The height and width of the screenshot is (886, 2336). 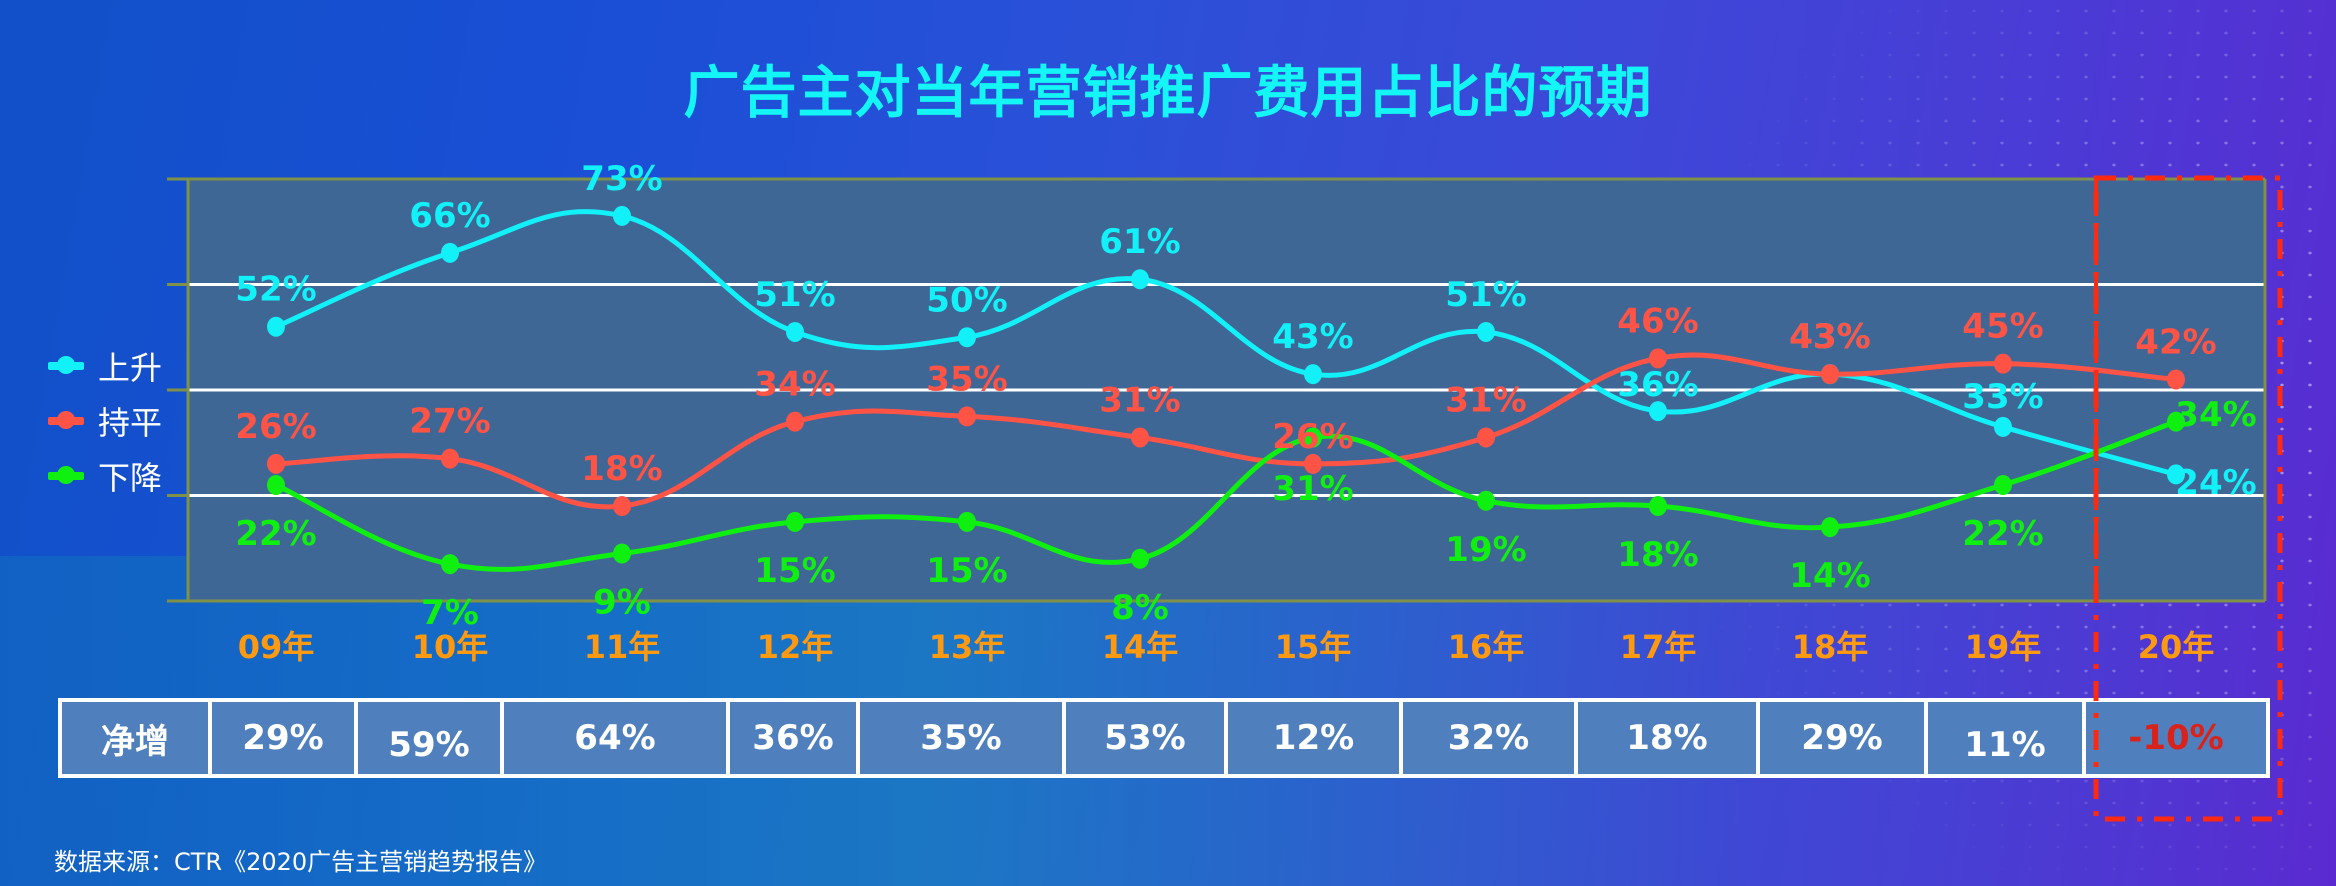 What do you see at coordinates (450, 613) in the screenshot?
I see `data-label: 7%` at bounding box center [450, 613].